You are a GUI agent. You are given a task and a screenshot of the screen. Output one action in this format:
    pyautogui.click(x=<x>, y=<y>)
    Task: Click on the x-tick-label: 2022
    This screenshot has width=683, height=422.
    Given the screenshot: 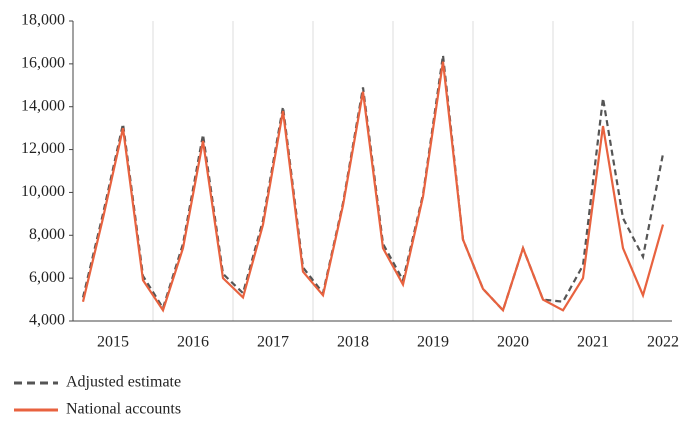 What is the action you would take?
    pyautogui.click(x=663, y=342)
    